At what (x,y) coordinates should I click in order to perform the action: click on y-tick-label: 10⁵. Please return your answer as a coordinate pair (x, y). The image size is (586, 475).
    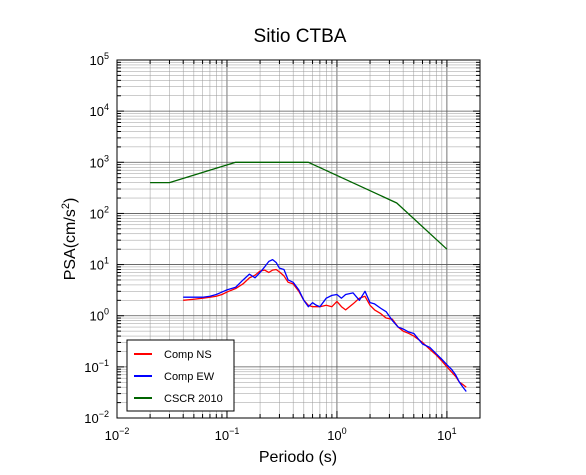
    Looking at the image, I should click on (99, 59).